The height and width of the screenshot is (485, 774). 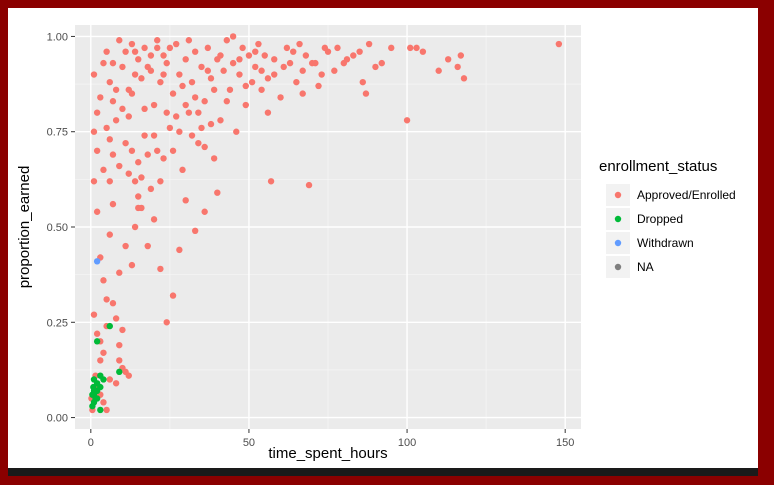 What do you see at coordinates (645, 267) in the screenshot?
I see `legend-label: NA` at bounding box center [645, 267].